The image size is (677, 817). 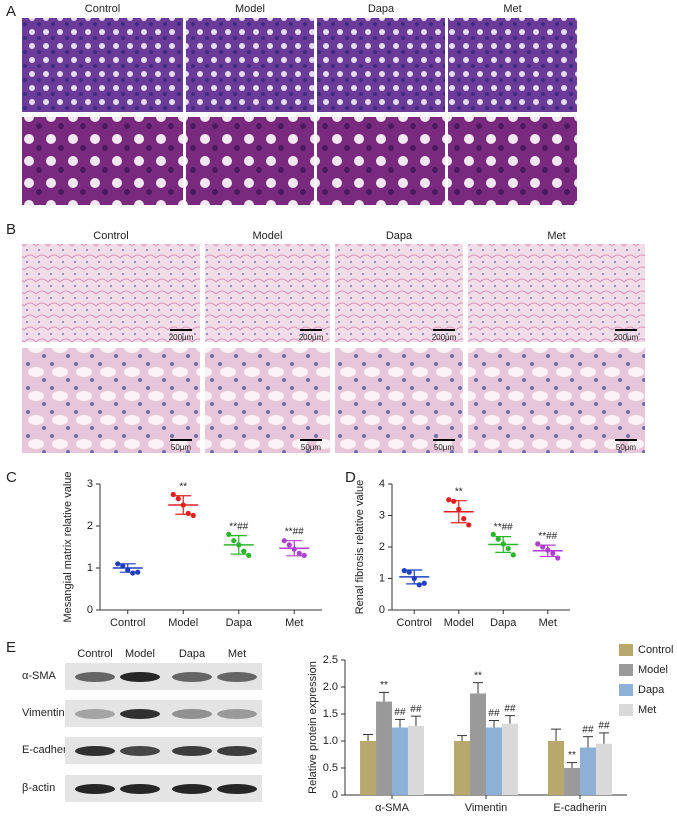 I want to click on legend-label: Dapa, so click(x=651, y=690).